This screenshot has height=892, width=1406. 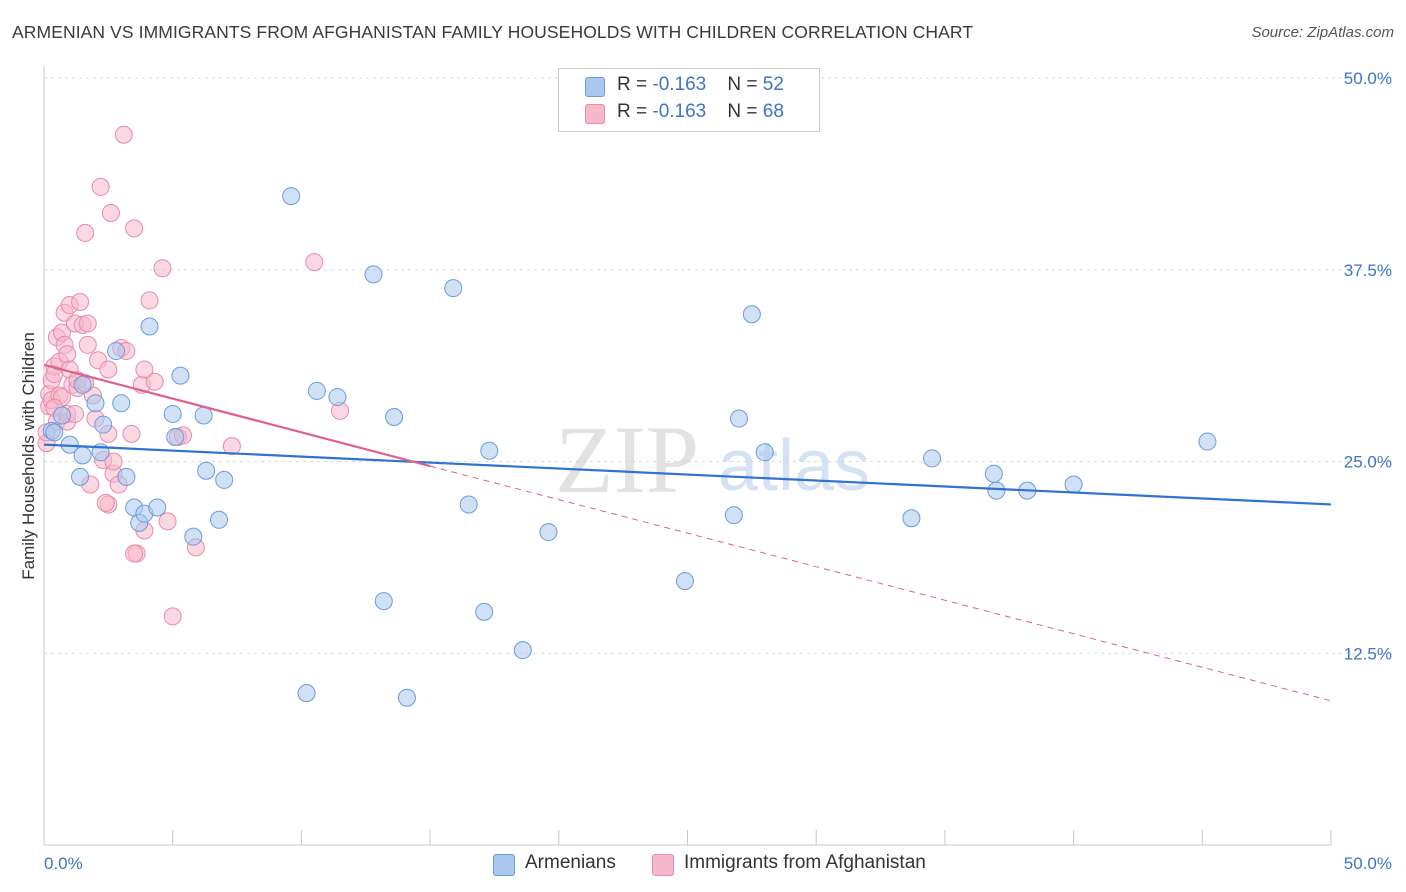 I want to click on armenians-trend-line, so click(x=687, y=474).